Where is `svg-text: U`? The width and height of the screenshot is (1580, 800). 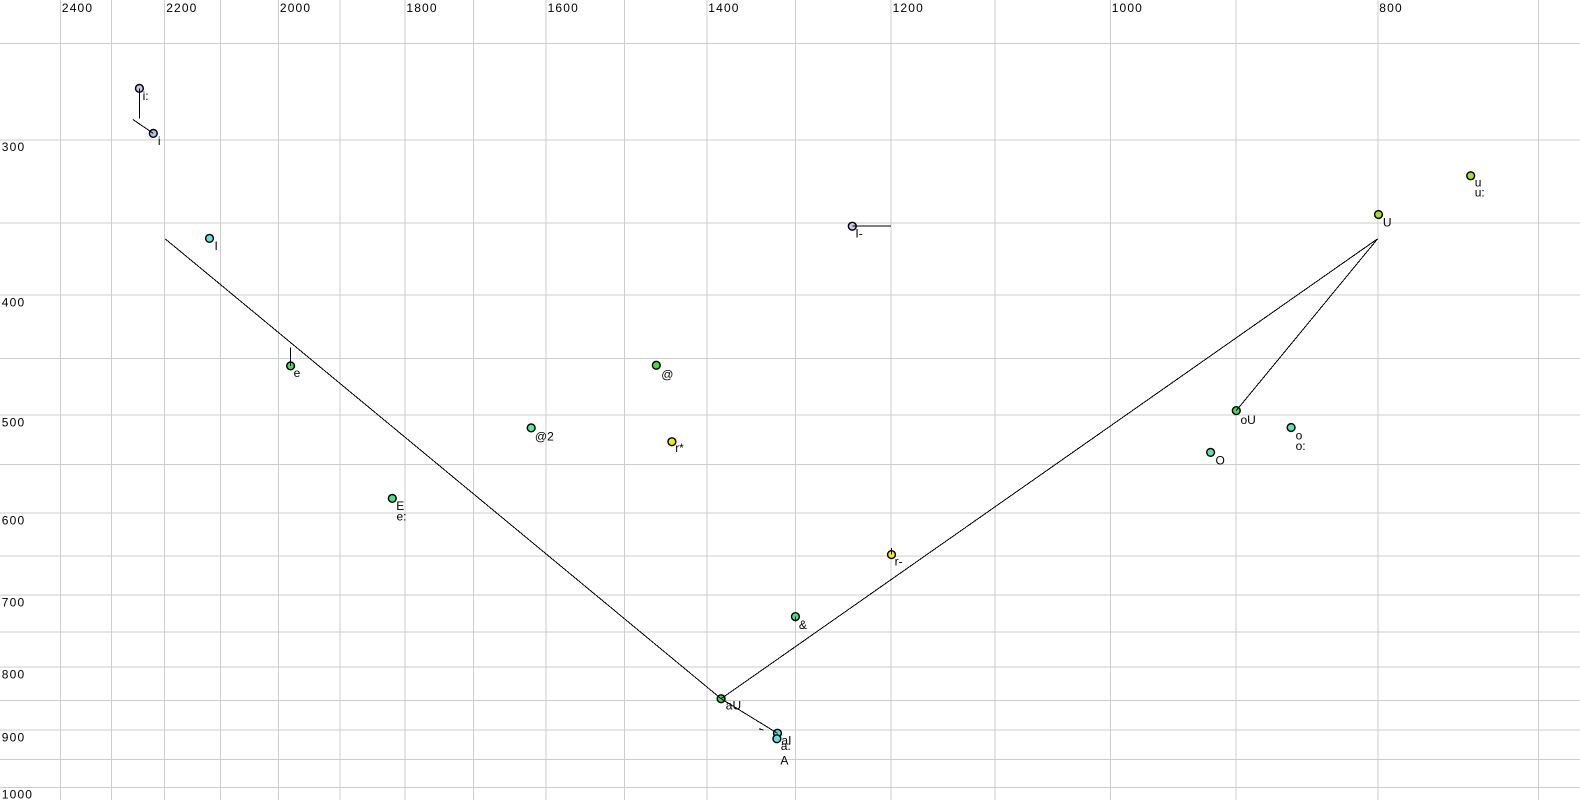
svg-text: U is located at coordinates (1387, 222).